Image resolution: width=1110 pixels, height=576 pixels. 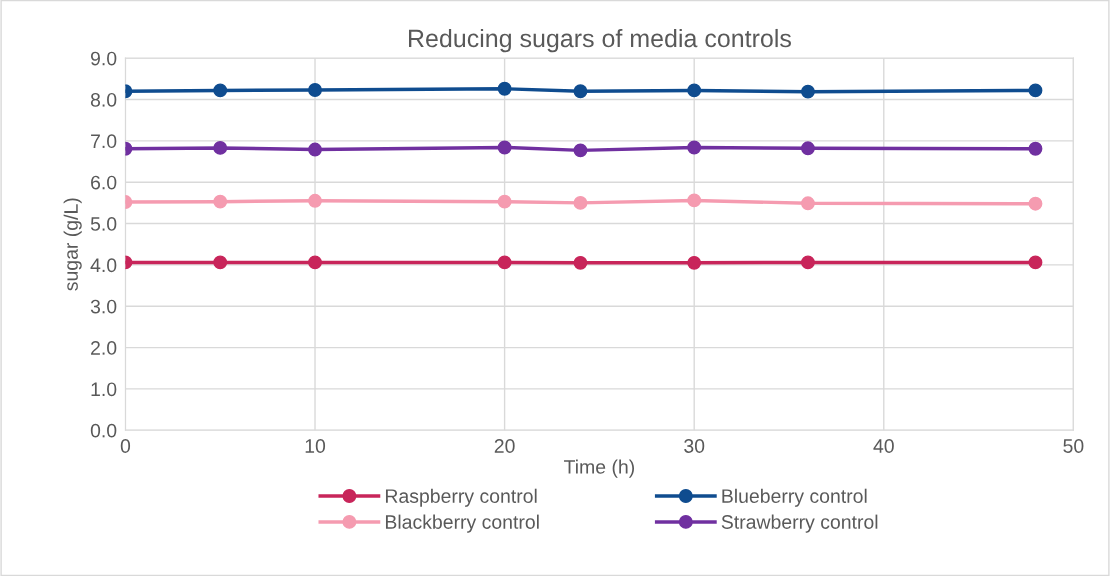 What do you see at coordinates (461, 497) in the screenshot?
I see `legend-label: Raspberry control` at bounding box center [461, 497].